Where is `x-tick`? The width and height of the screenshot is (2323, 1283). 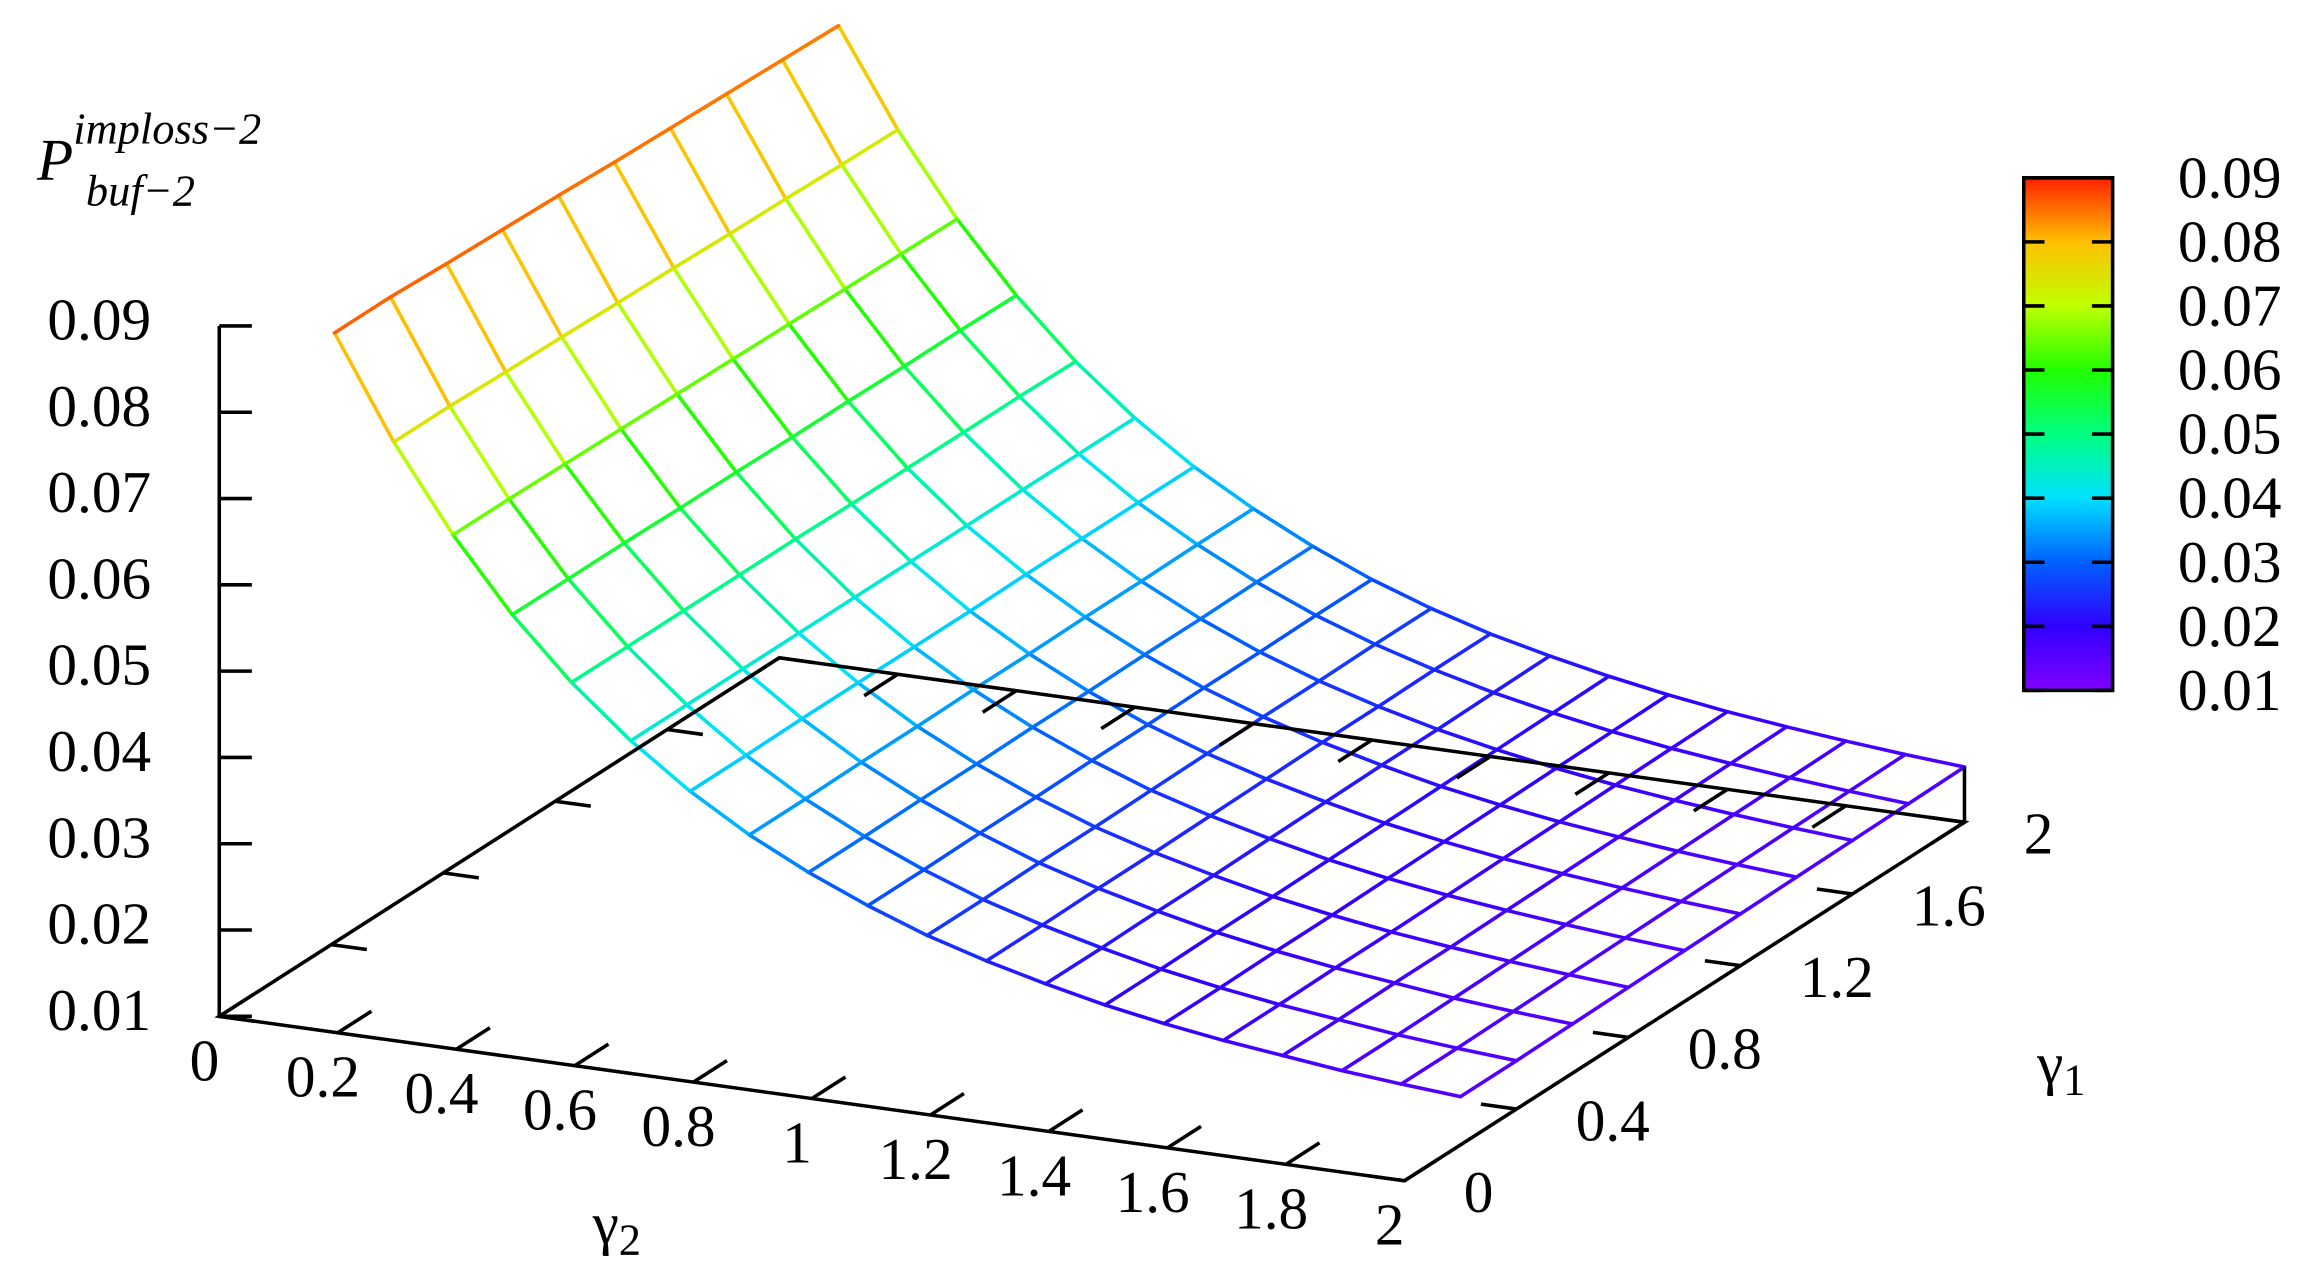 x-tick is located at coordinates (947, 1104).